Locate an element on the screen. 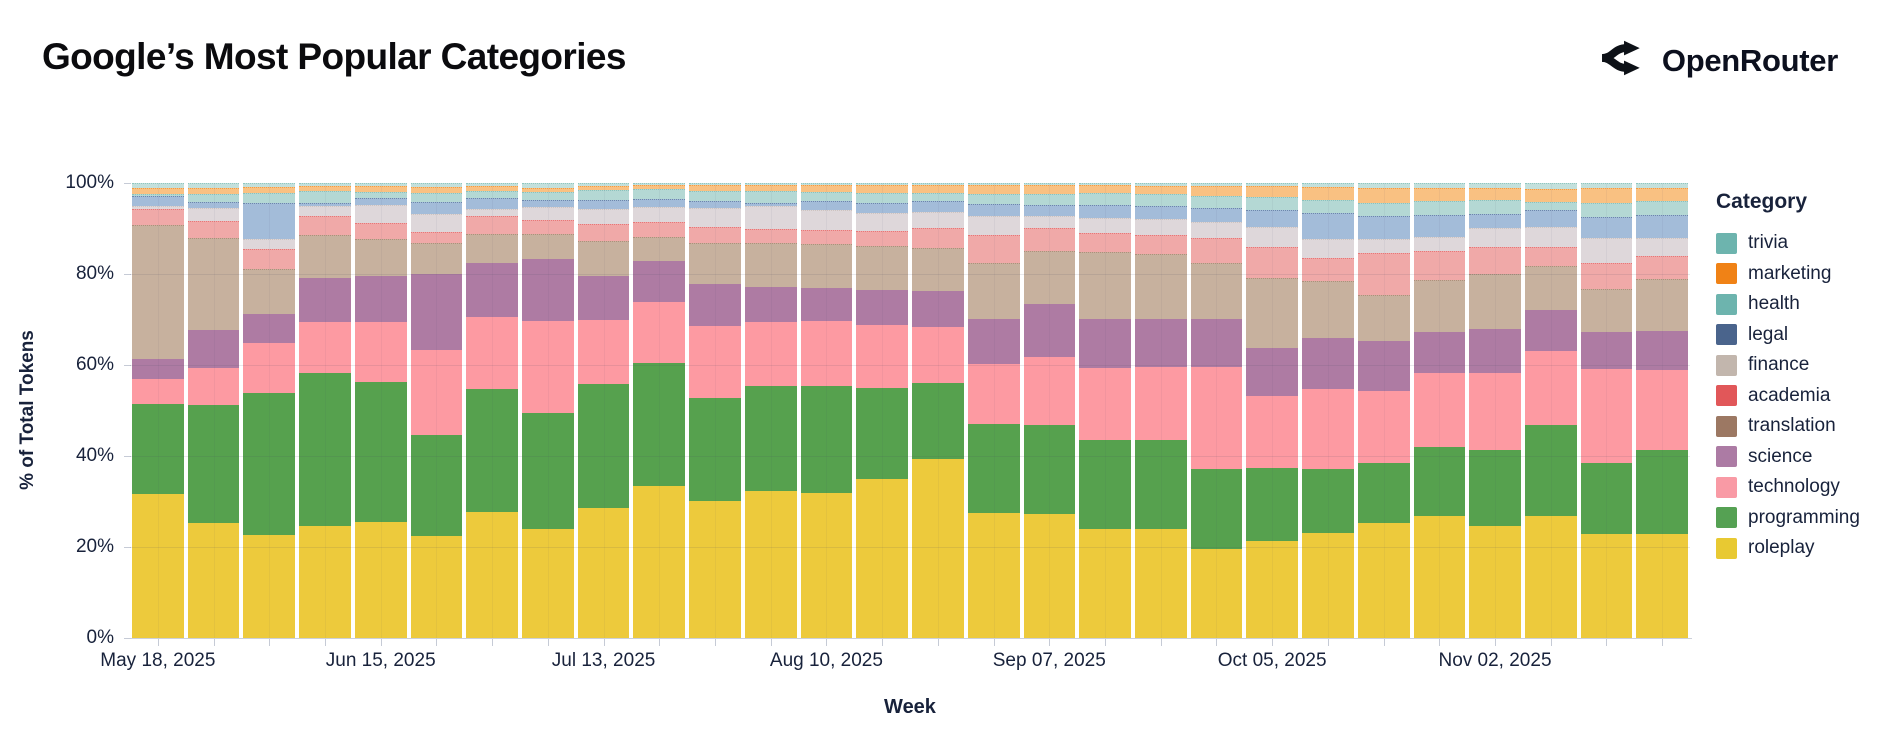  stacked-bar-week-Jun 29, 2025 is located at coordinates (492, 410).